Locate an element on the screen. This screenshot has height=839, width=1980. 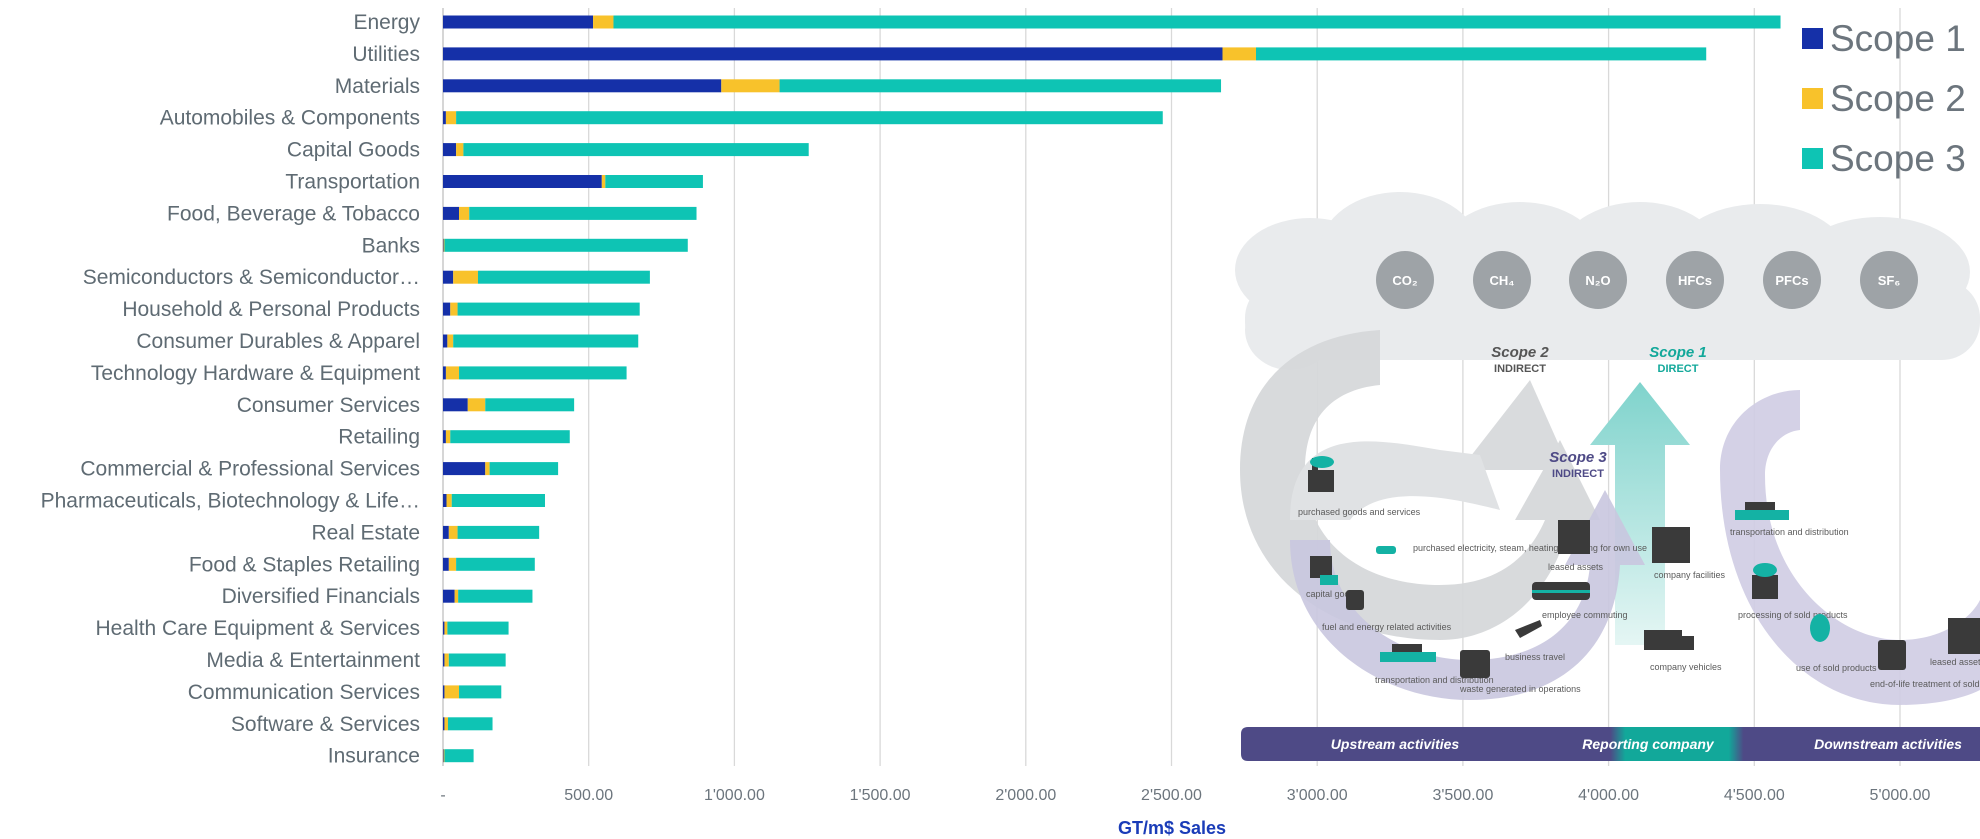
gas-label-ch4: CH₄ is located at coordinates (1502, 280).